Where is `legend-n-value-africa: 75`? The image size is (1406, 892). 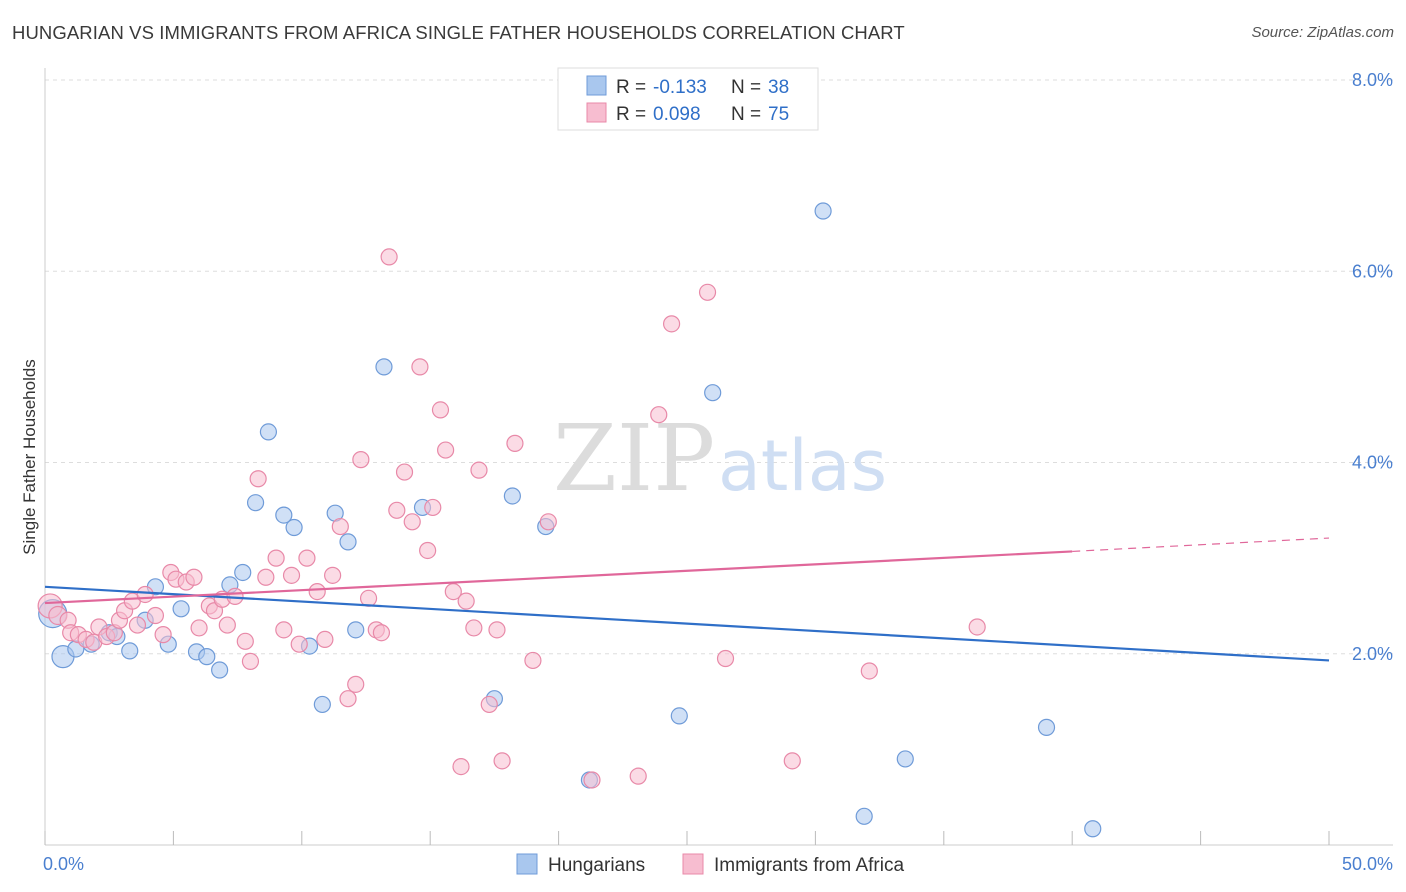
legend-n-value-africa: 75 is located at coordinates (778, 114).